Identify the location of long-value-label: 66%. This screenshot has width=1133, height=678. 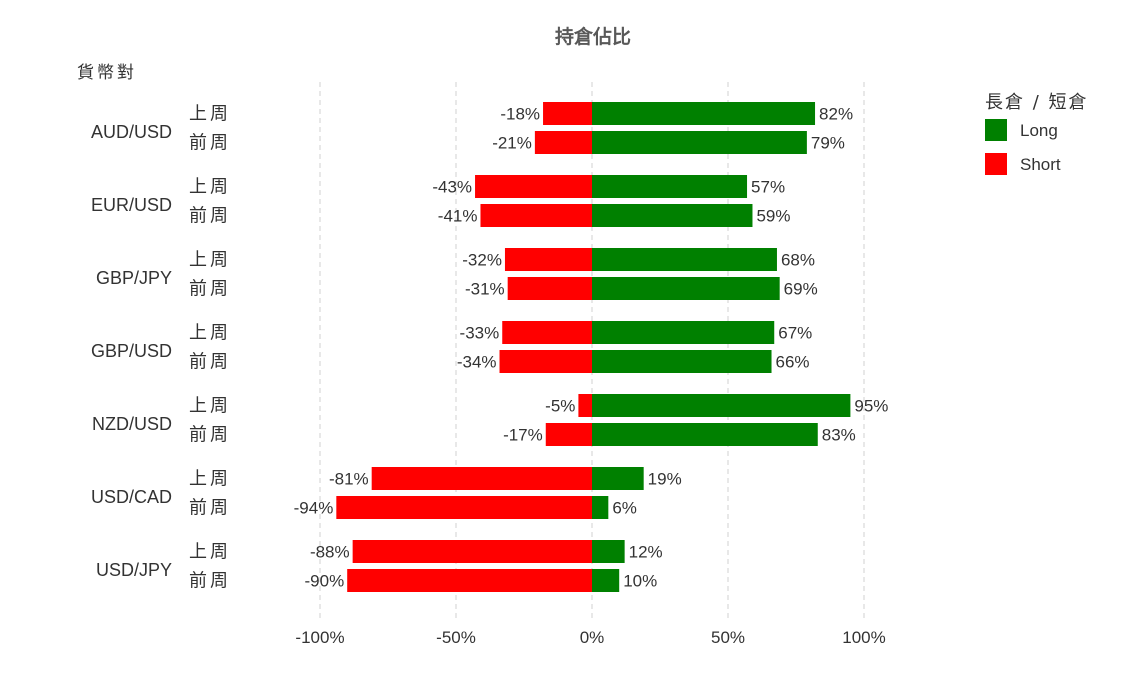
(793, 362).